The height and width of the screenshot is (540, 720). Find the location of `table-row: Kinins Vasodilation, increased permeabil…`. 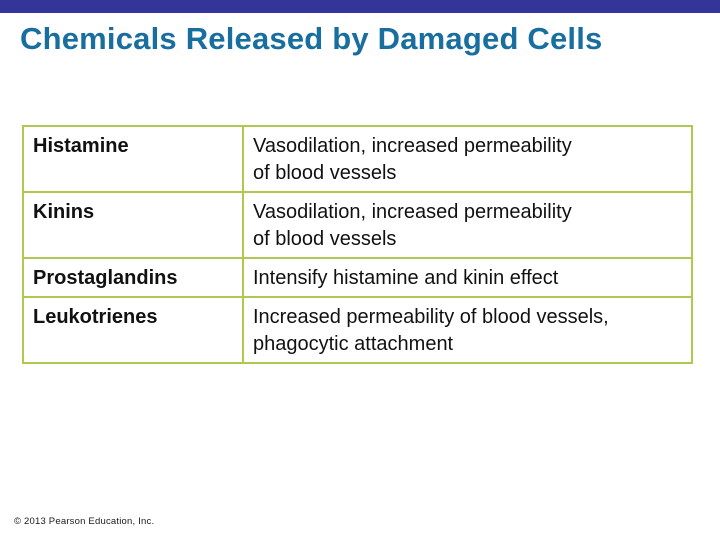

table-row: Kinins Vasodilation, increased permeabil… is located at coordinates (357, 225).